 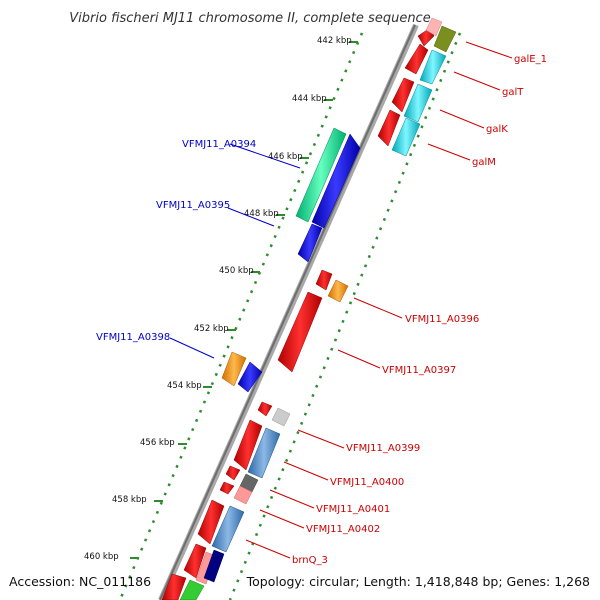 I want to click on tick-label: 460 kbp, so click(x=101, y=557).